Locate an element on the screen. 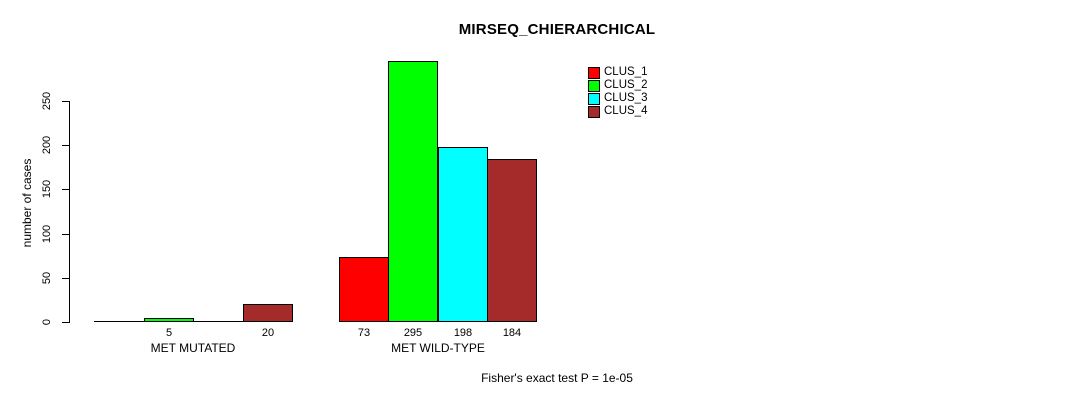 Image resolution: width=1090 pixels, height=400 pixels. stats-annotation: Fisher's exact test P = 1e-05 is located at coordinates (557, 378).